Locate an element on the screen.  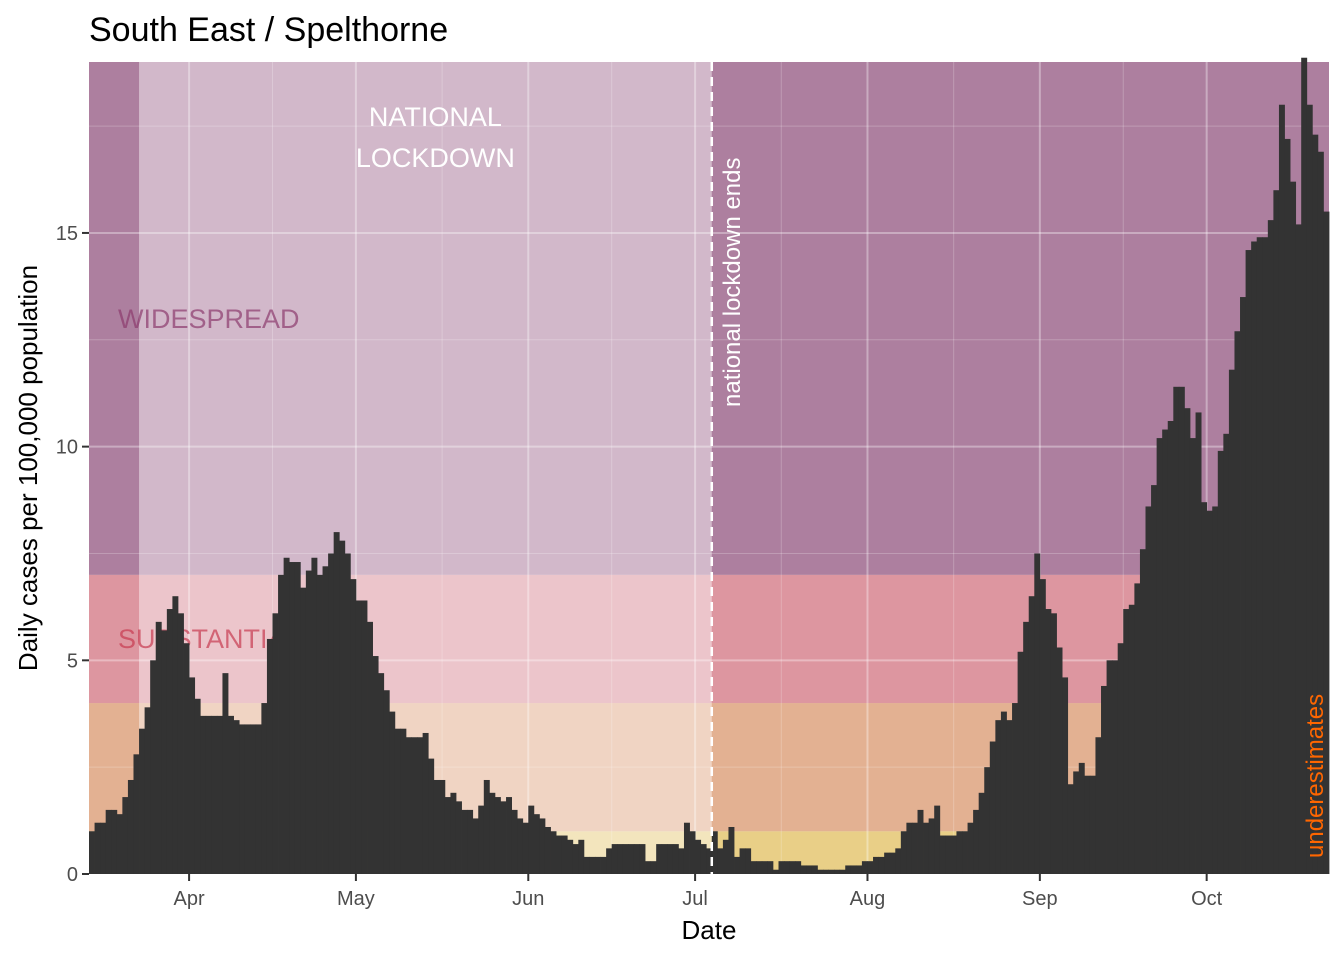
x-tick-label: Apr is located at coordinates (189, 899).